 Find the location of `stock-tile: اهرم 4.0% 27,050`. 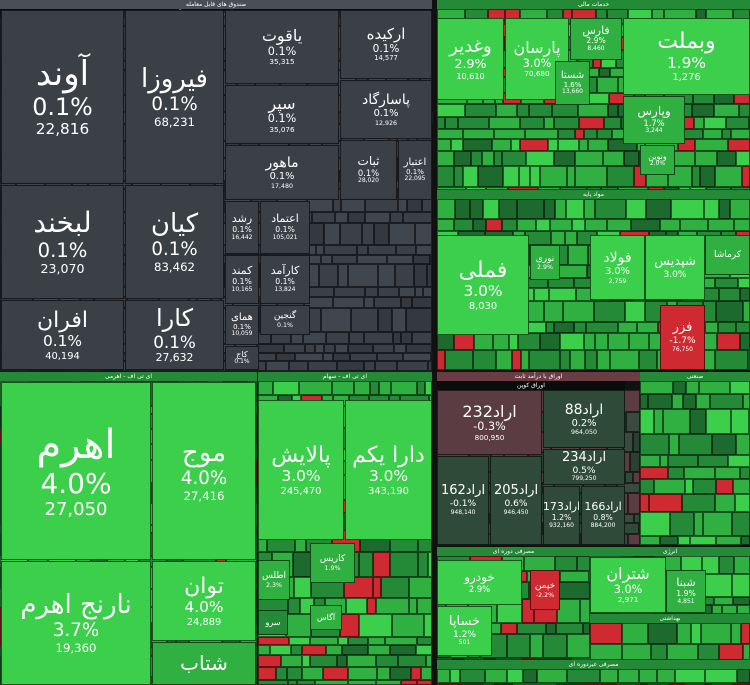

stock-tile: اهرم 4.0% 27,050 is located at coordinates (76, 471).